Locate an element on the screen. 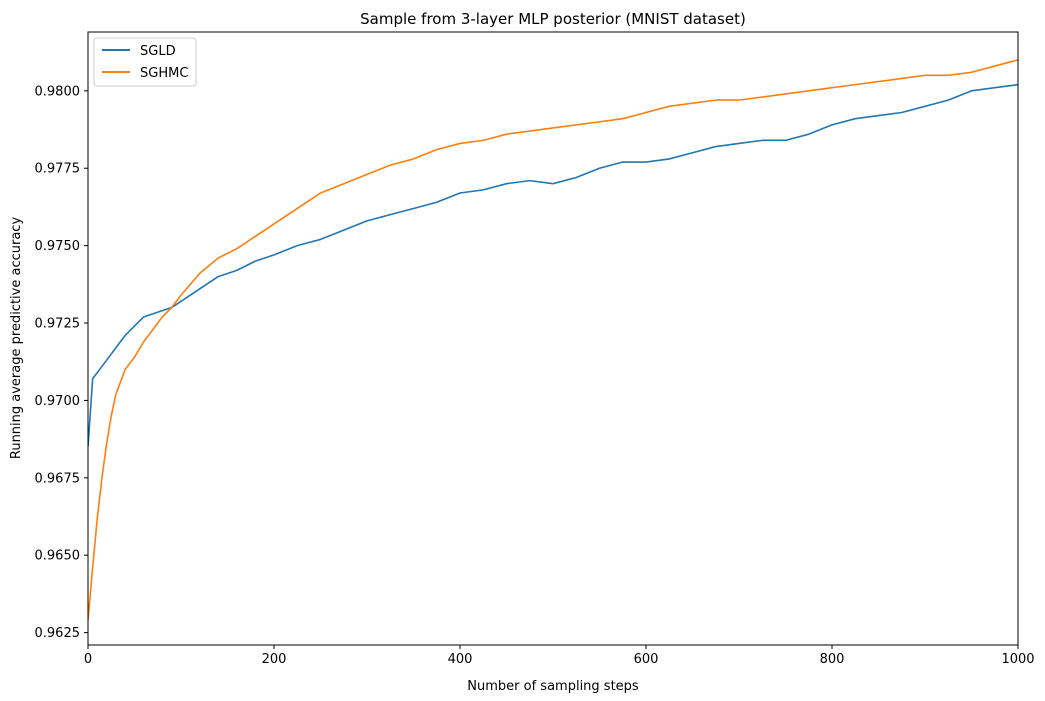  y-tick-label: 0.9750 is located at coordinates (58, 246).